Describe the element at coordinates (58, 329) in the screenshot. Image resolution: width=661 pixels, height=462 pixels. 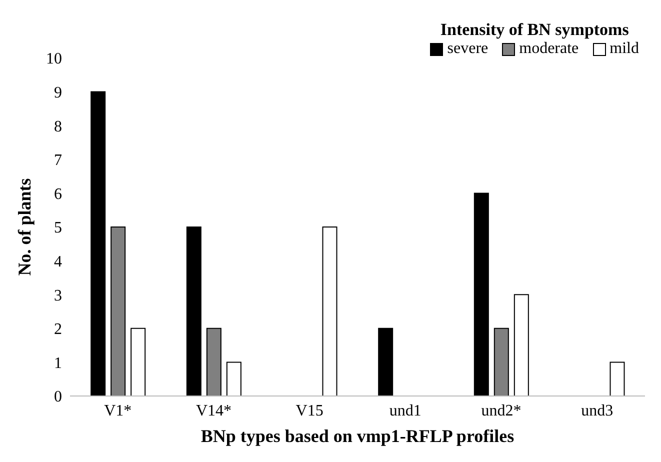
I see `y-tick-label: 2` at that location.